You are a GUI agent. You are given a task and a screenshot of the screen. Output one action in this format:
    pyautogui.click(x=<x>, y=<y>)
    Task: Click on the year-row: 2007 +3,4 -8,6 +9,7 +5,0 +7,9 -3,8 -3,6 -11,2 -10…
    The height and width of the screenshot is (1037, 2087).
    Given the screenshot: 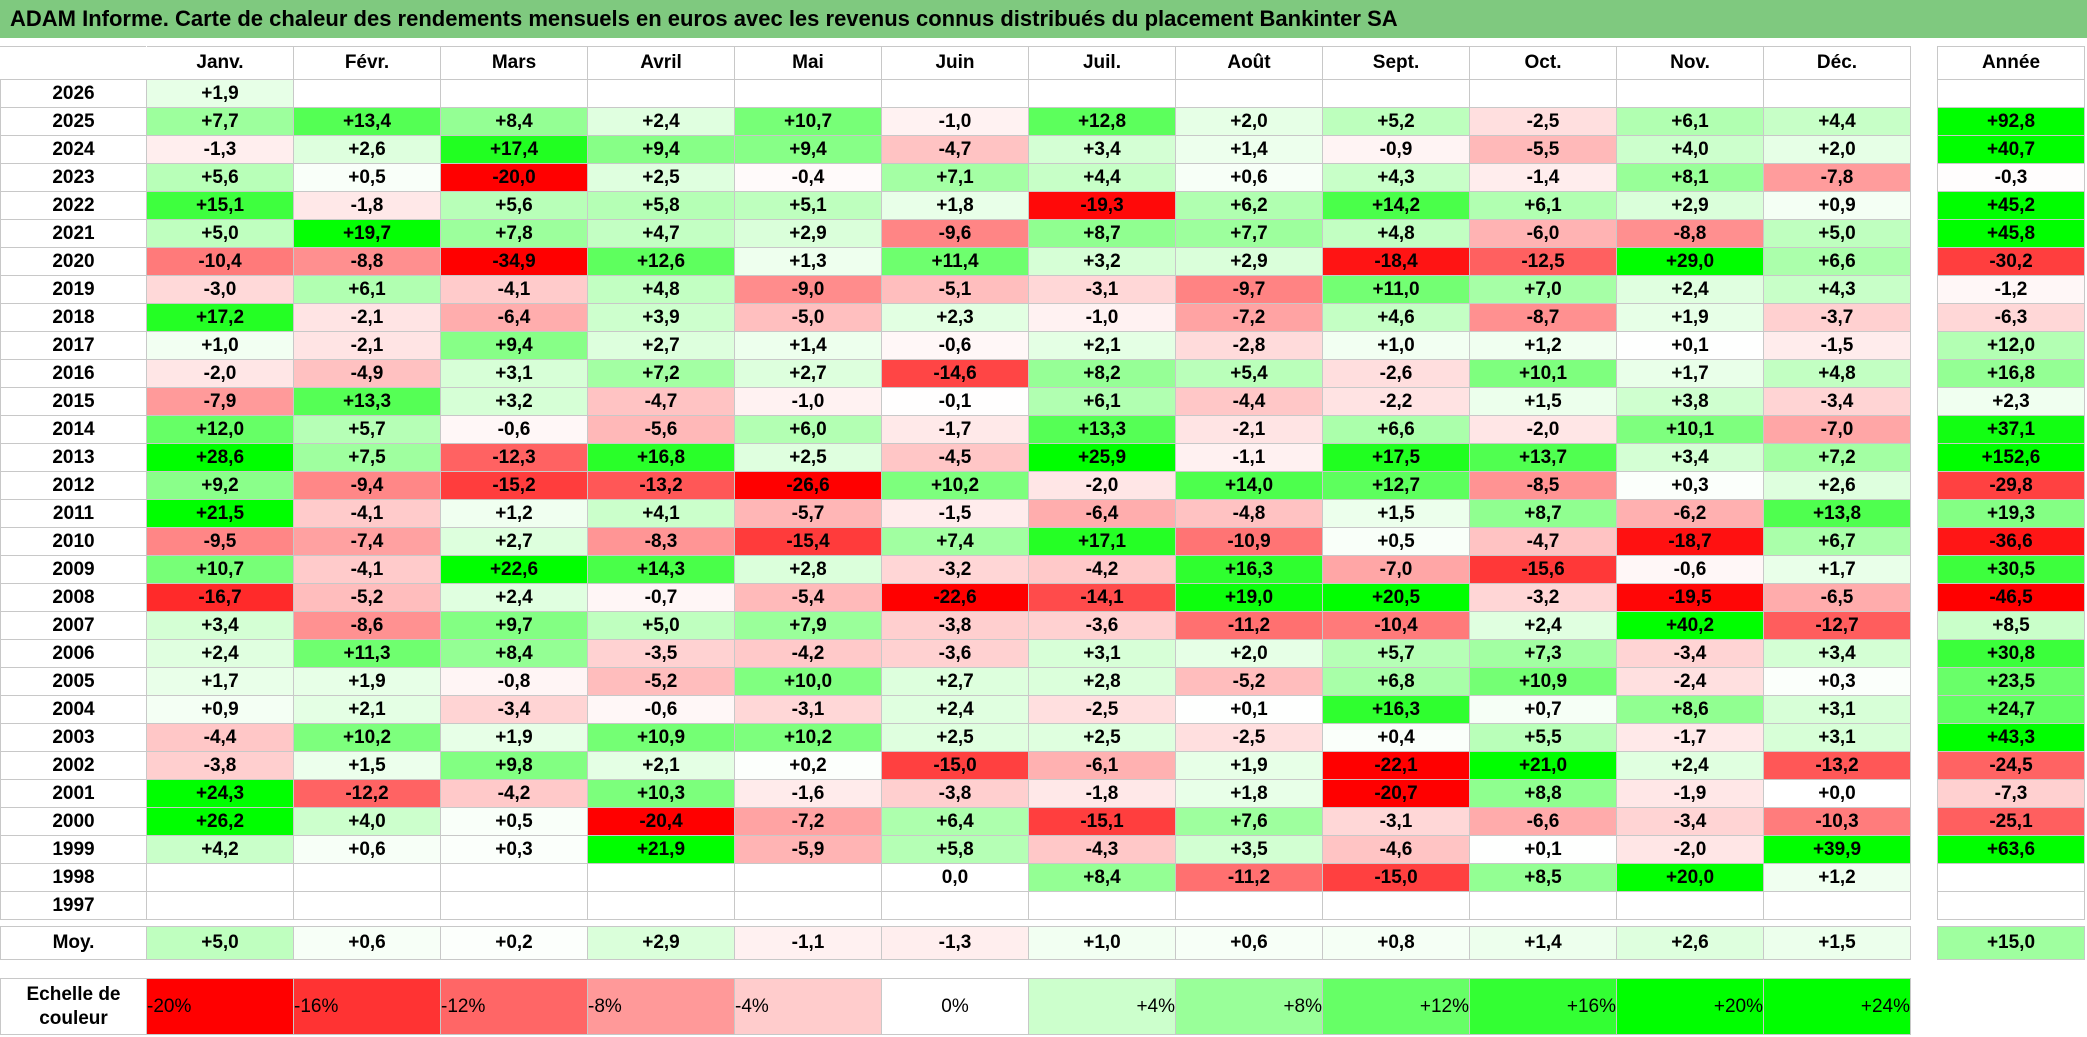 What is the action you would take?
    pyautogui.click(x=955, y=625)
    